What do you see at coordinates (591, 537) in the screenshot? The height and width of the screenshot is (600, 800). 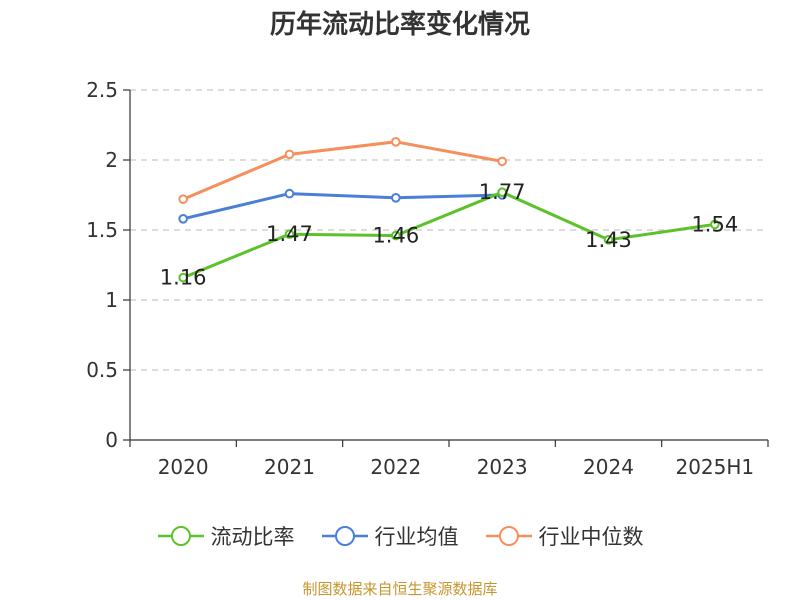 I see `legend-label: 行业中位数` at bounding box center [591, 537].